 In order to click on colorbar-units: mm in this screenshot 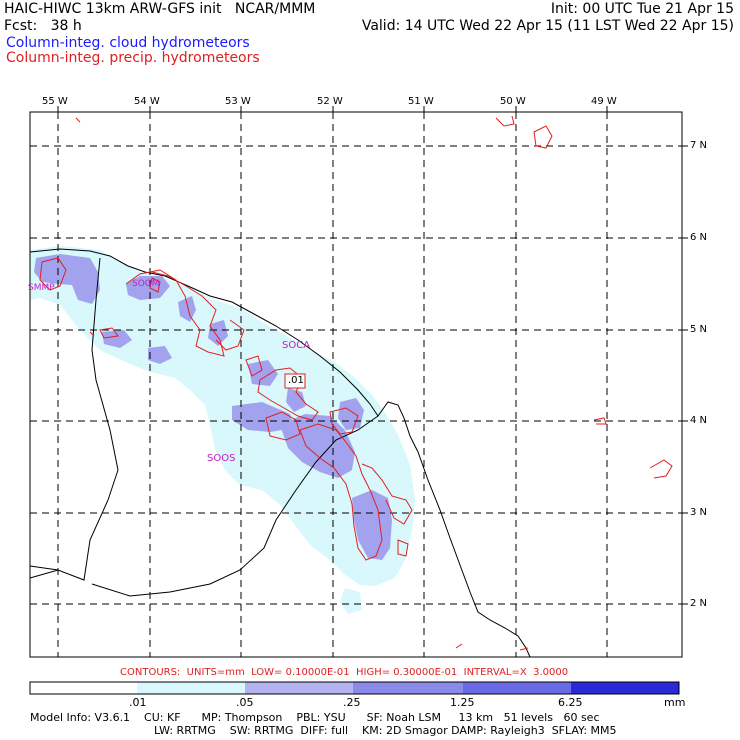, I will do `click(675, 702)`.